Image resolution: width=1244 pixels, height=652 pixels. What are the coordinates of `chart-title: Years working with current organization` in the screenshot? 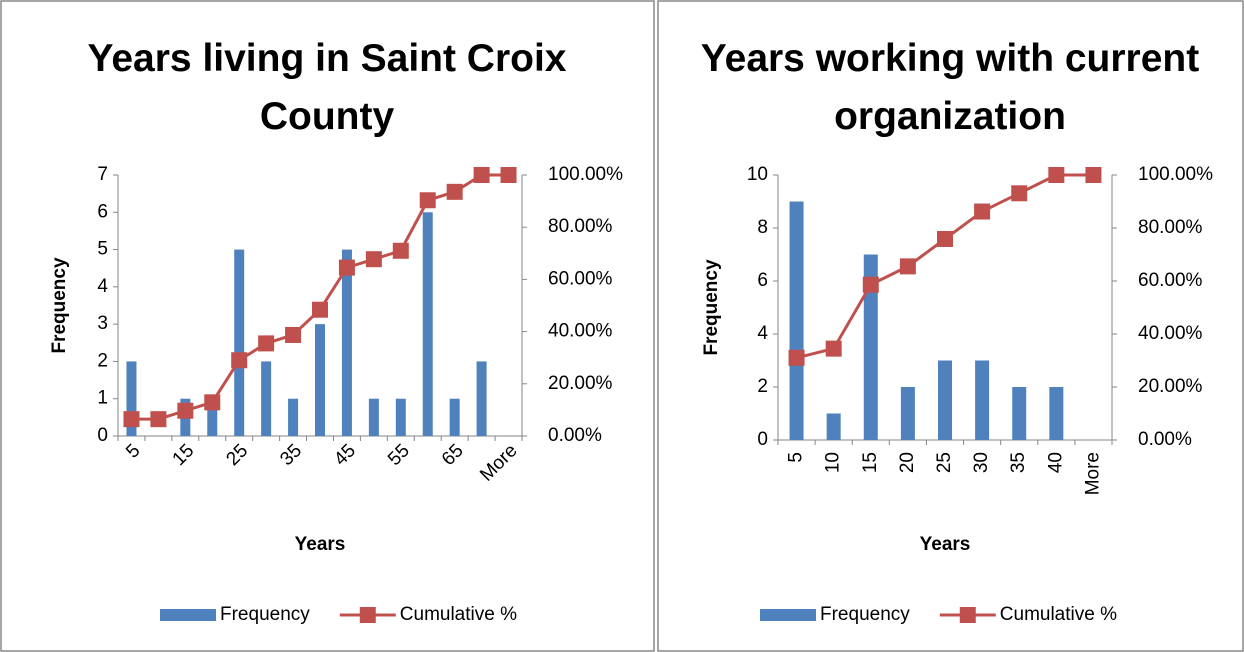 It's located at (950, 87).